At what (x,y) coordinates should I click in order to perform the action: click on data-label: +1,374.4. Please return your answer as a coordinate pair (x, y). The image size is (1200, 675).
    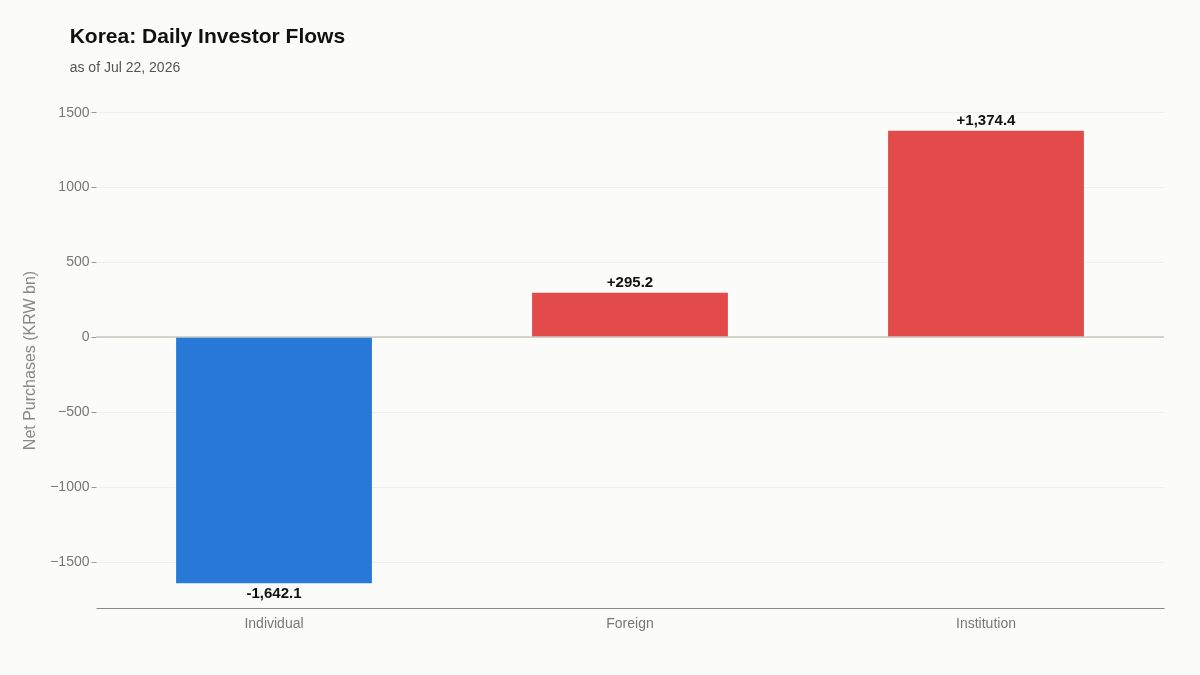
    Looking at the image, I should click on (986, 119).